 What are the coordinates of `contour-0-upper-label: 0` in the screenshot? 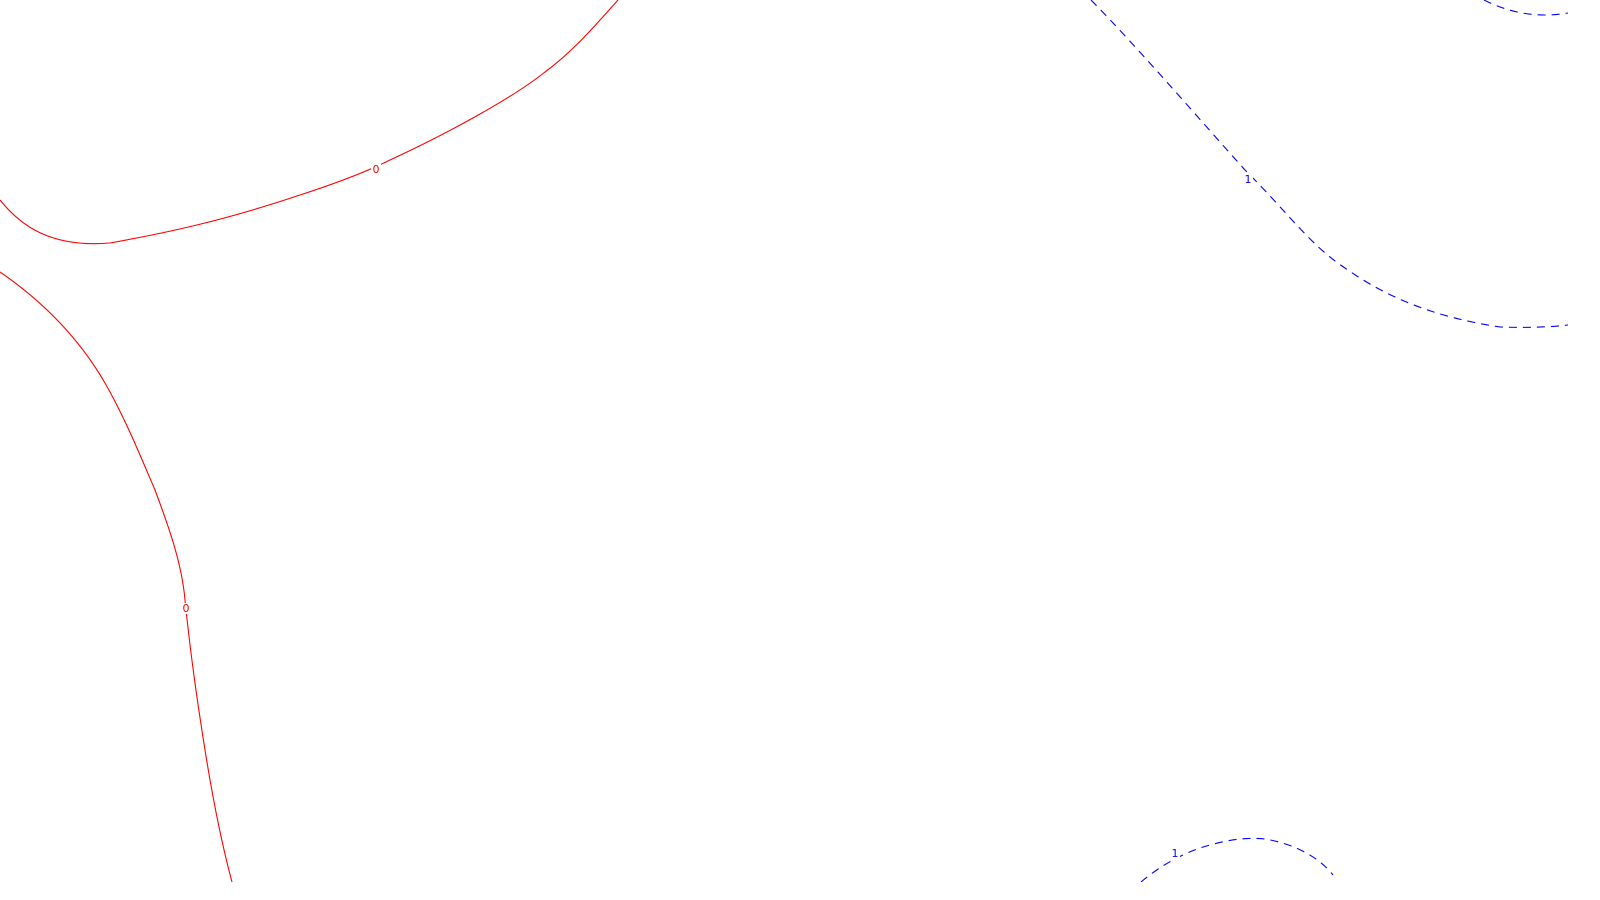 It's located at (376, 169).